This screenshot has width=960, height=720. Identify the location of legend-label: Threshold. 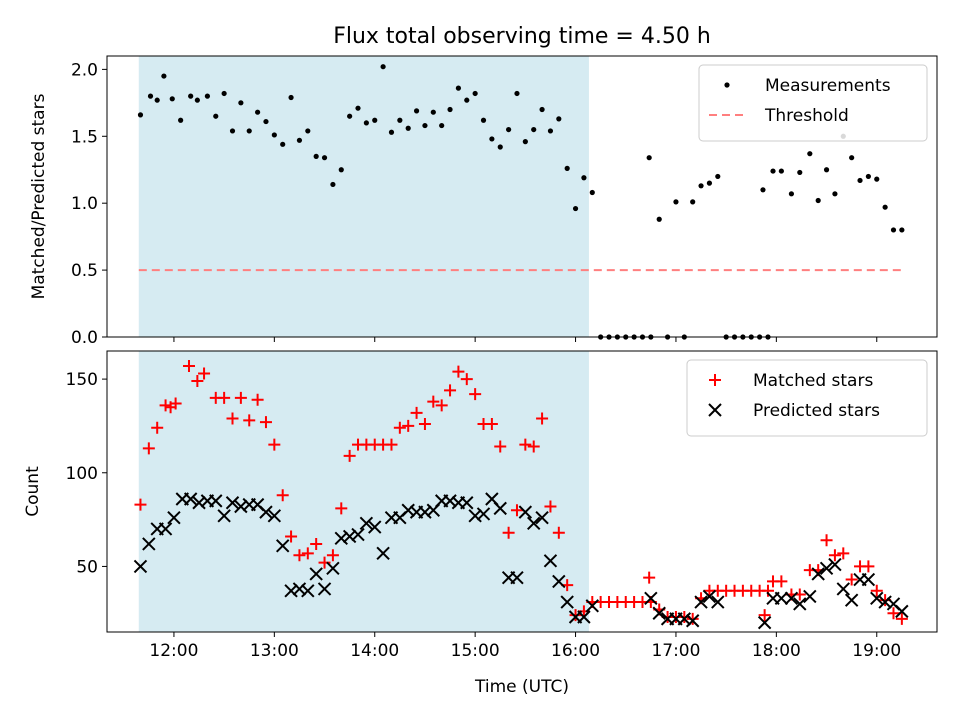
(806, 116).